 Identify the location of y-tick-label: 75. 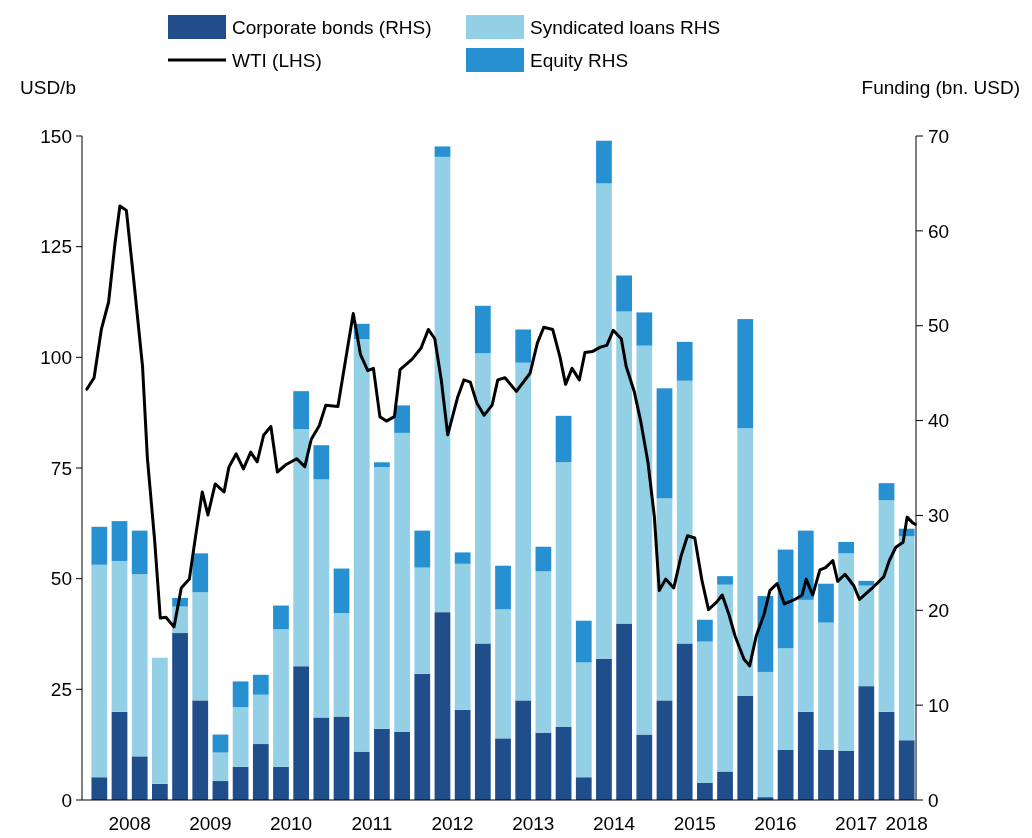
(61, 468).